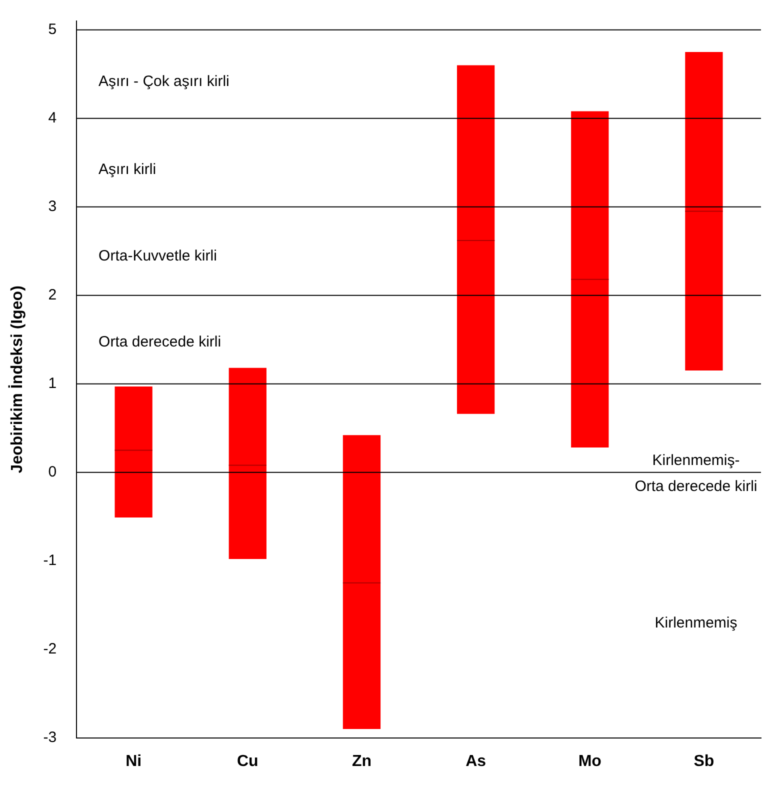  I want to click on x-tick-label: Ni, so click(134, 761).